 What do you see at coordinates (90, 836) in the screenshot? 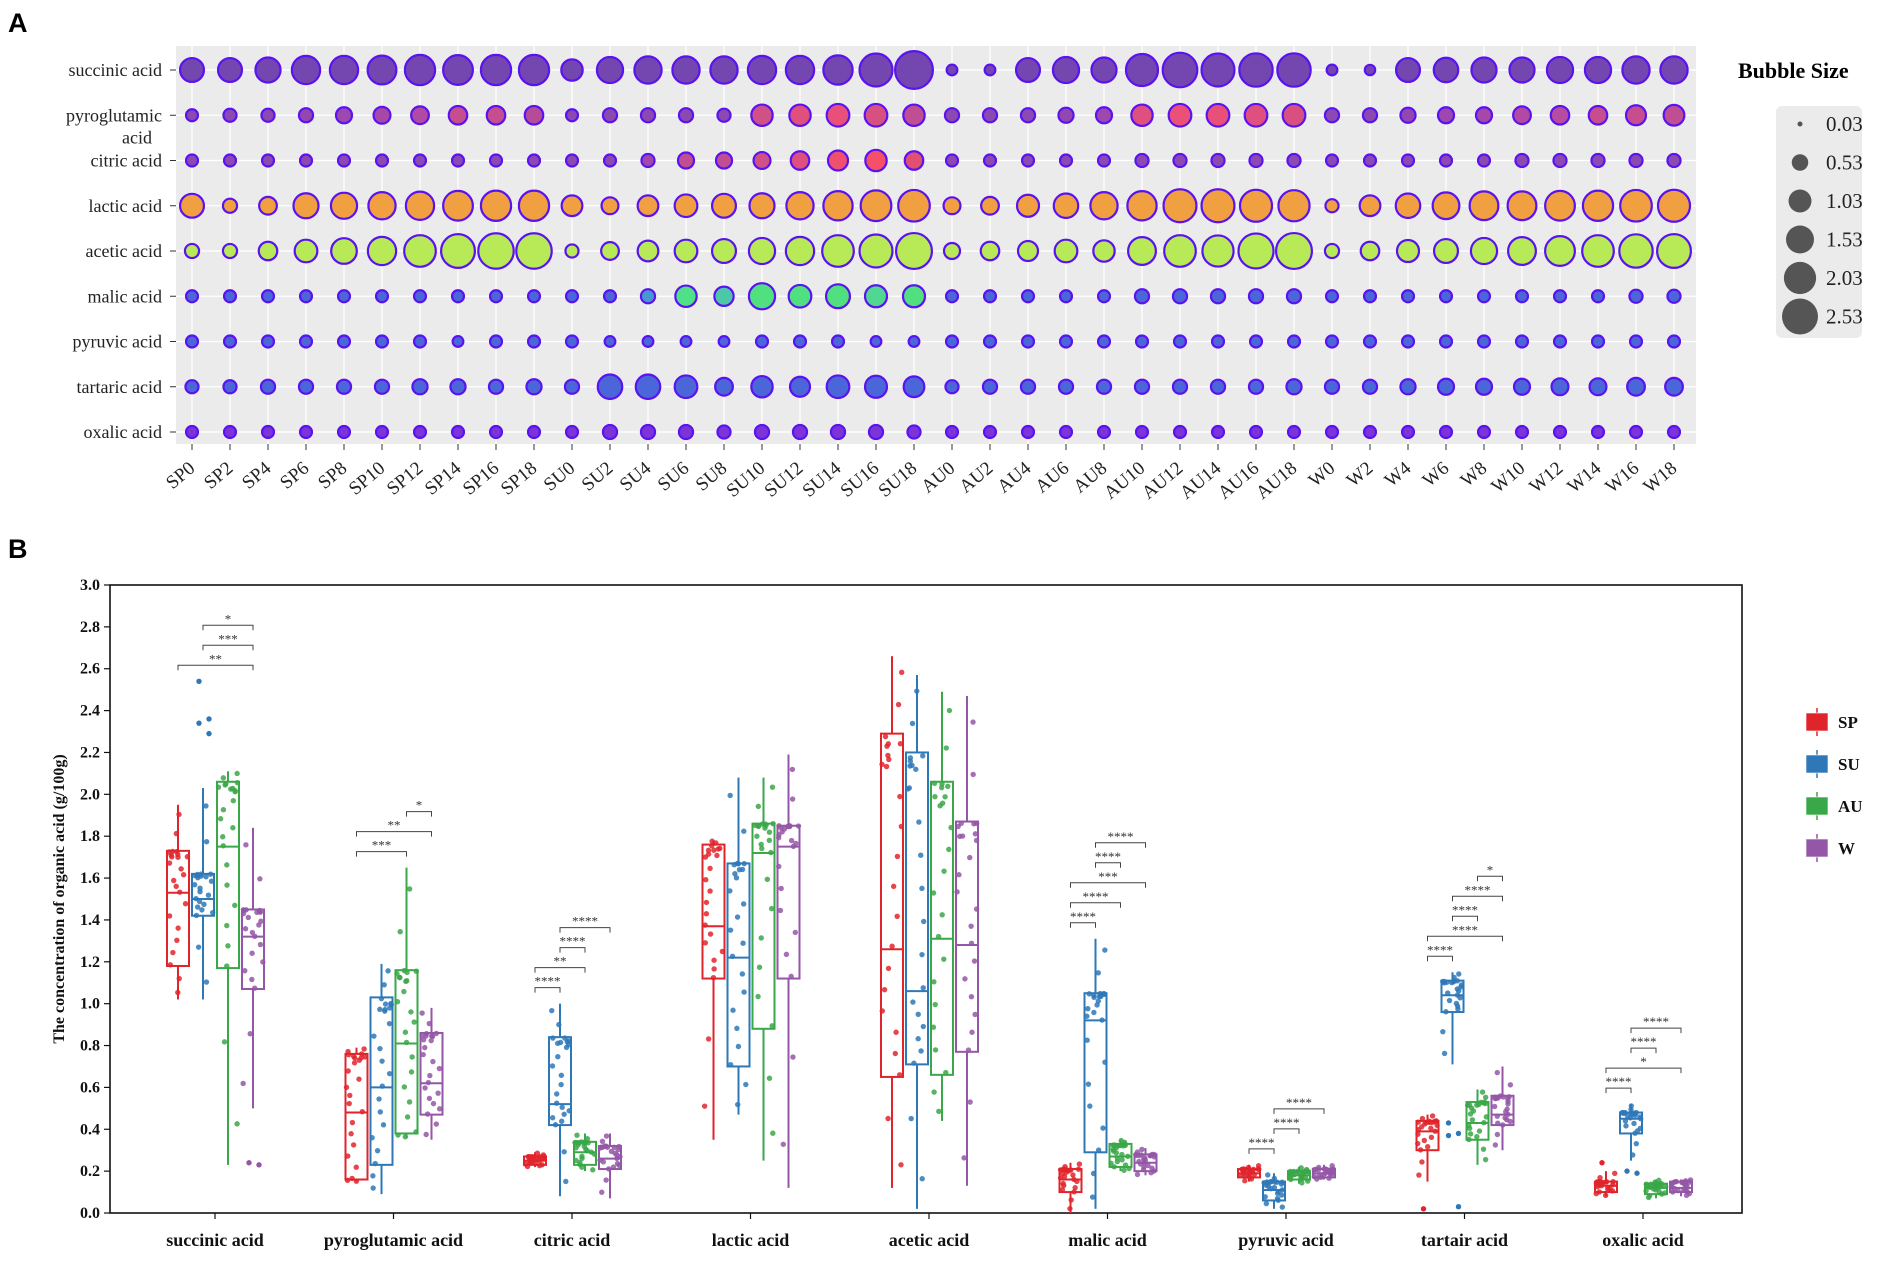
I see `y-tick-label: 1.8` at bounding box center [90, 836].